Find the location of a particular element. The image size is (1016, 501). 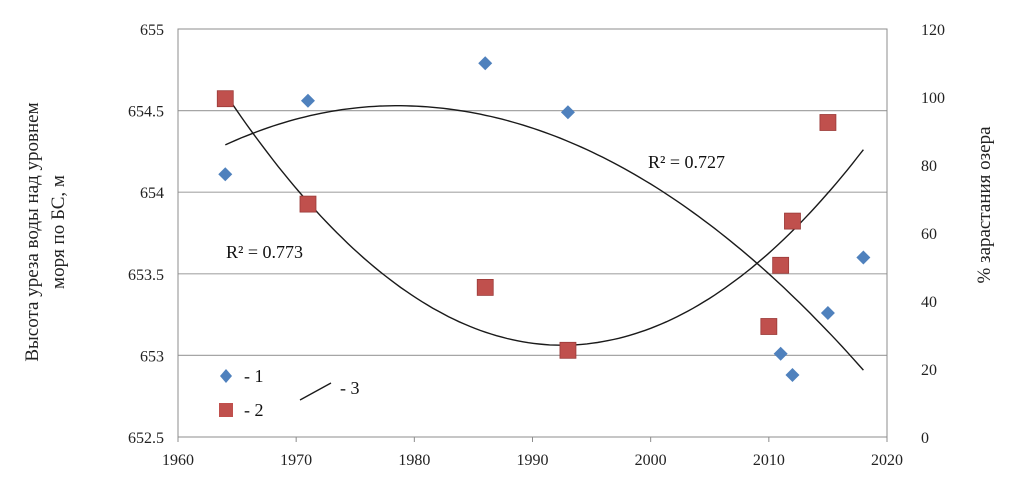

legend-marker-diamond is located at coordinates (226, 376).